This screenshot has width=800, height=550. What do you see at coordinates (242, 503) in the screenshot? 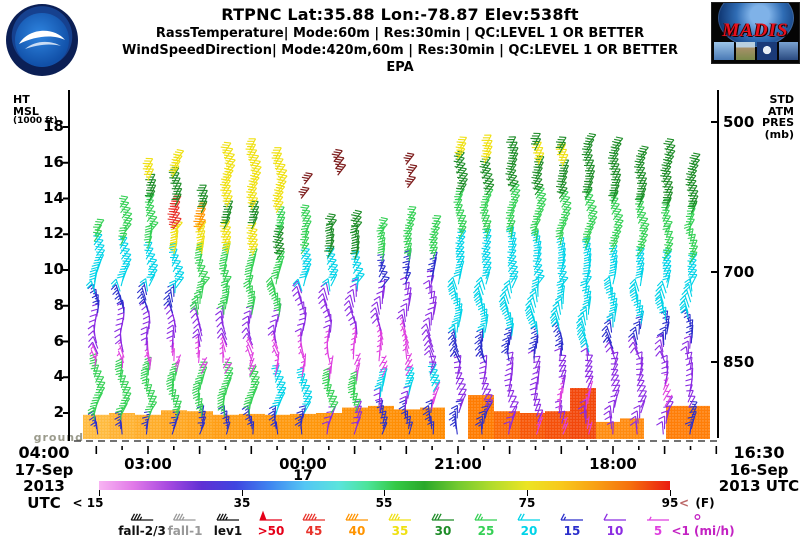
I see `colorbar-label-35: 35` at bounding box center [242, 503].